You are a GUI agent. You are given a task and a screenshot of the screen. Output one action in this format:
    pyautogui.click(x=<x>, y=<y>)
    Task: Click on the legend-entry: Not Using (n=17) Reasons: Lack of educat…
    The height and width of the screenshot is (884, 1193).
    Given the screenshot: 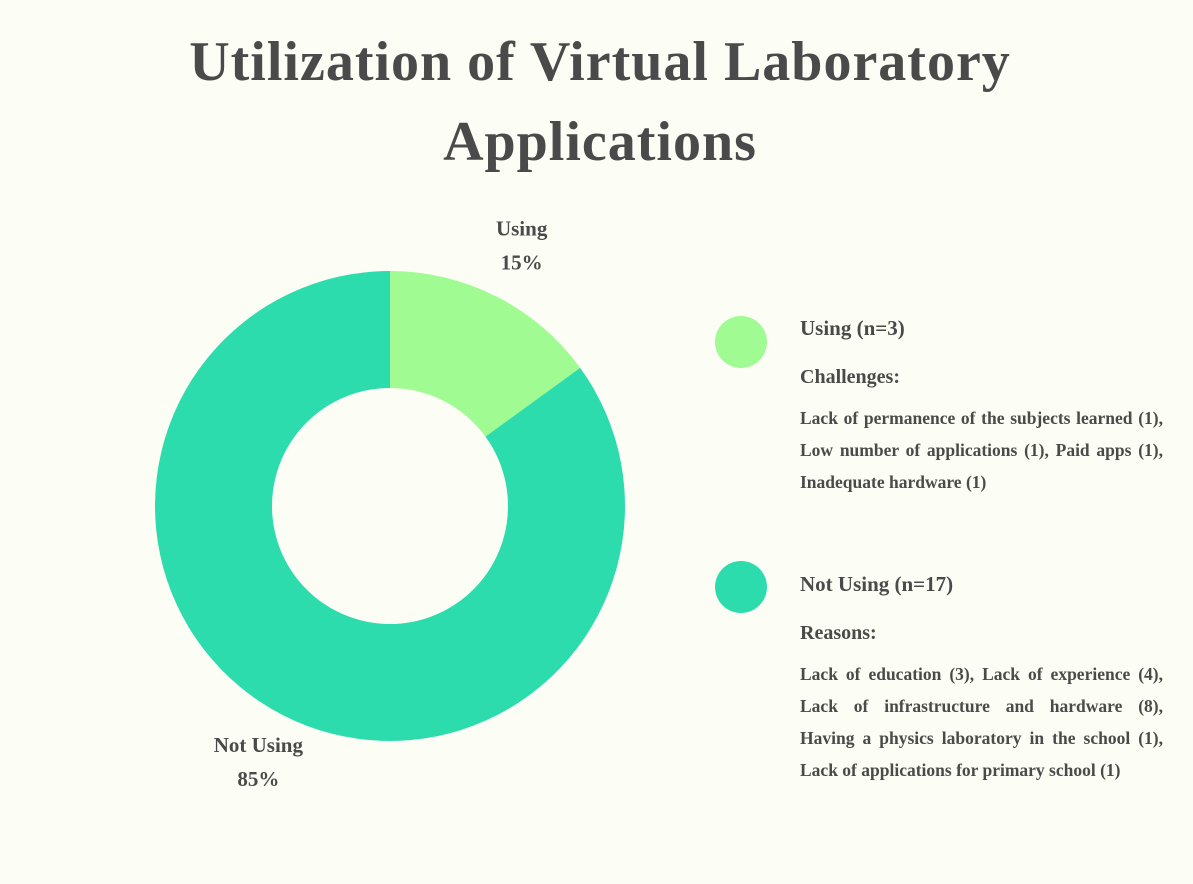 What is the action you would take?
    pyautogui.click(x=981, y=679)
    